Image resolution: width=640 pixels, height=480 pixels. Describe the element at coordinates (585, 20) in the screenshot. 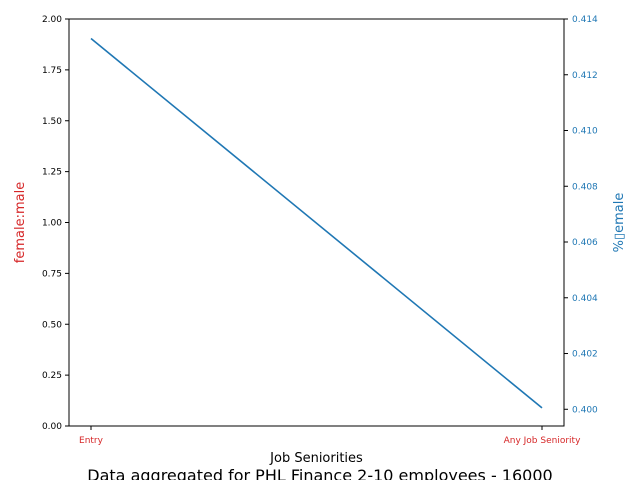

I see `right-tick-label: 0.414` at that location.